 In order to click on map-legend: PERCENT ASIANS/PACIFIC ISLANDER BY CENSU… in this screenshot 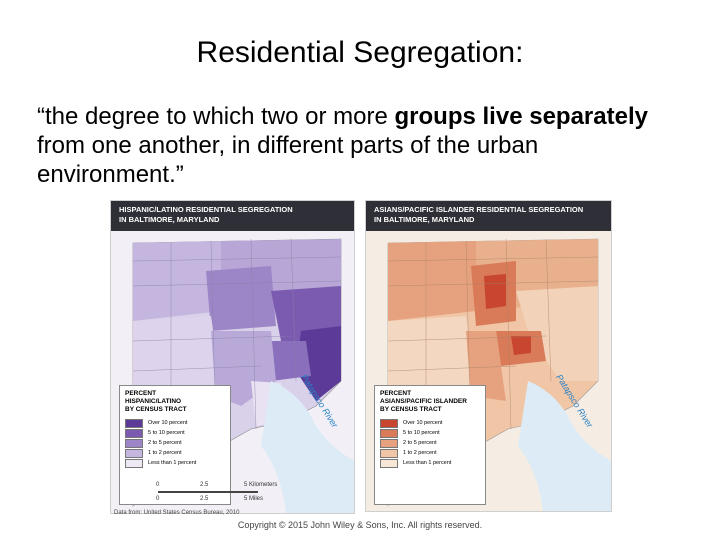, I will do `click(430, 445)`.